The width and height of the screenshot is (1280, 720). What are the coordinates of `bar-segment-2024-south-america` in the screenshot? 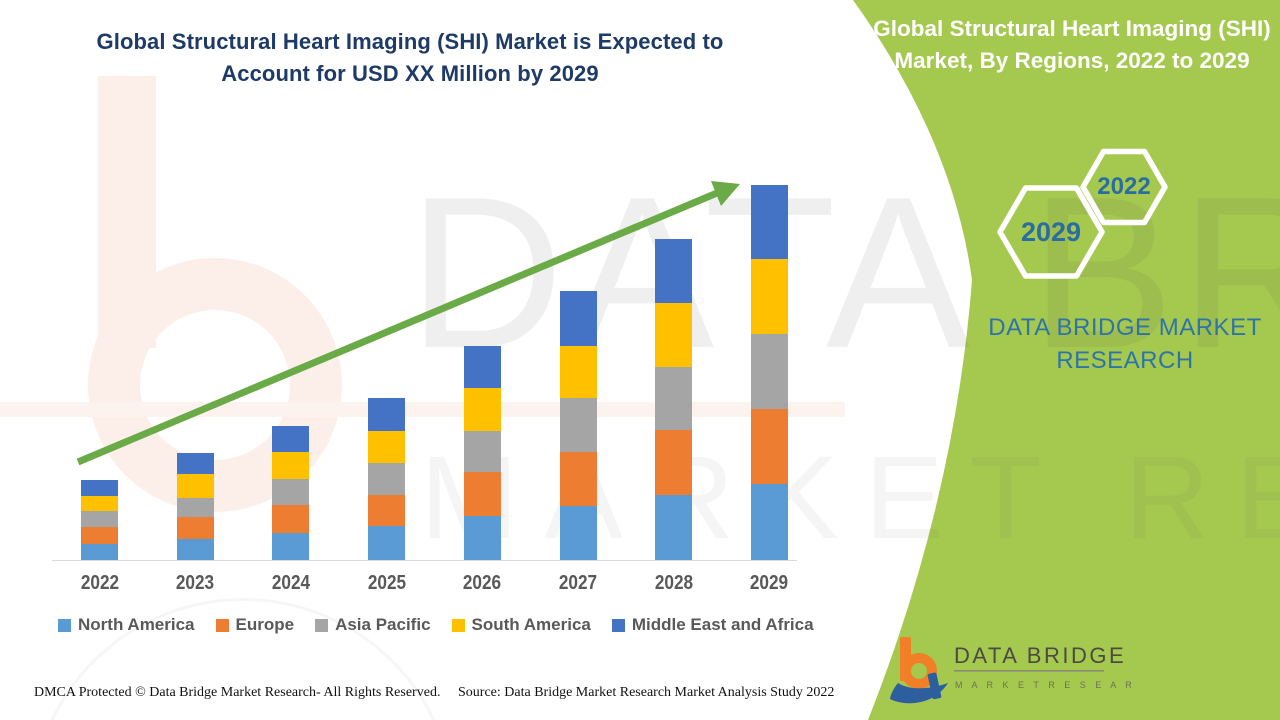 It's located at (291, 465).